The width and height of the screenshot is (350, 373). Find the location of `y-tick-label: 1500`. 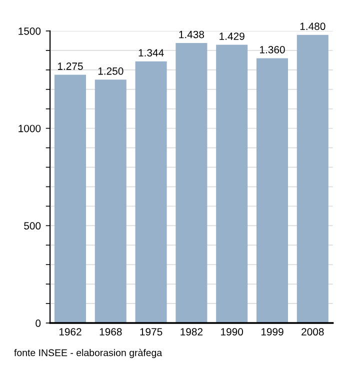

y-tick-label: 1500 is located at coordinates (29, 31).